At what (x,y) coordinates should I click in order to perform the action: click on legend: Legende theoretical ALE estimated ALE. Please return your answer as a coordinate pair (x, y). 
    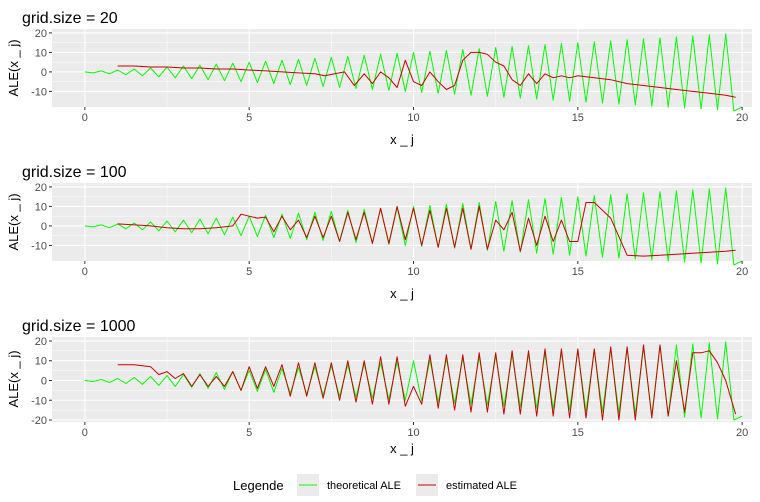
    Looking at the image, I should click on (375, 485).